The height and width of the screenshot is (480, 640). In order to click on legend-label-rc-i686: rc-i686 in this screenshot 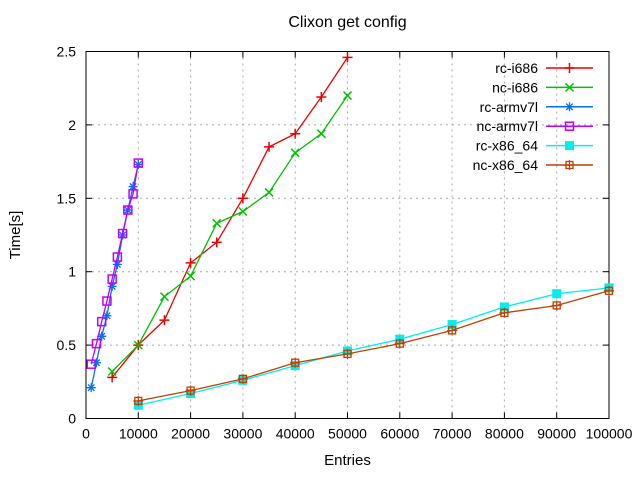, I will do `click(516, 68)`.